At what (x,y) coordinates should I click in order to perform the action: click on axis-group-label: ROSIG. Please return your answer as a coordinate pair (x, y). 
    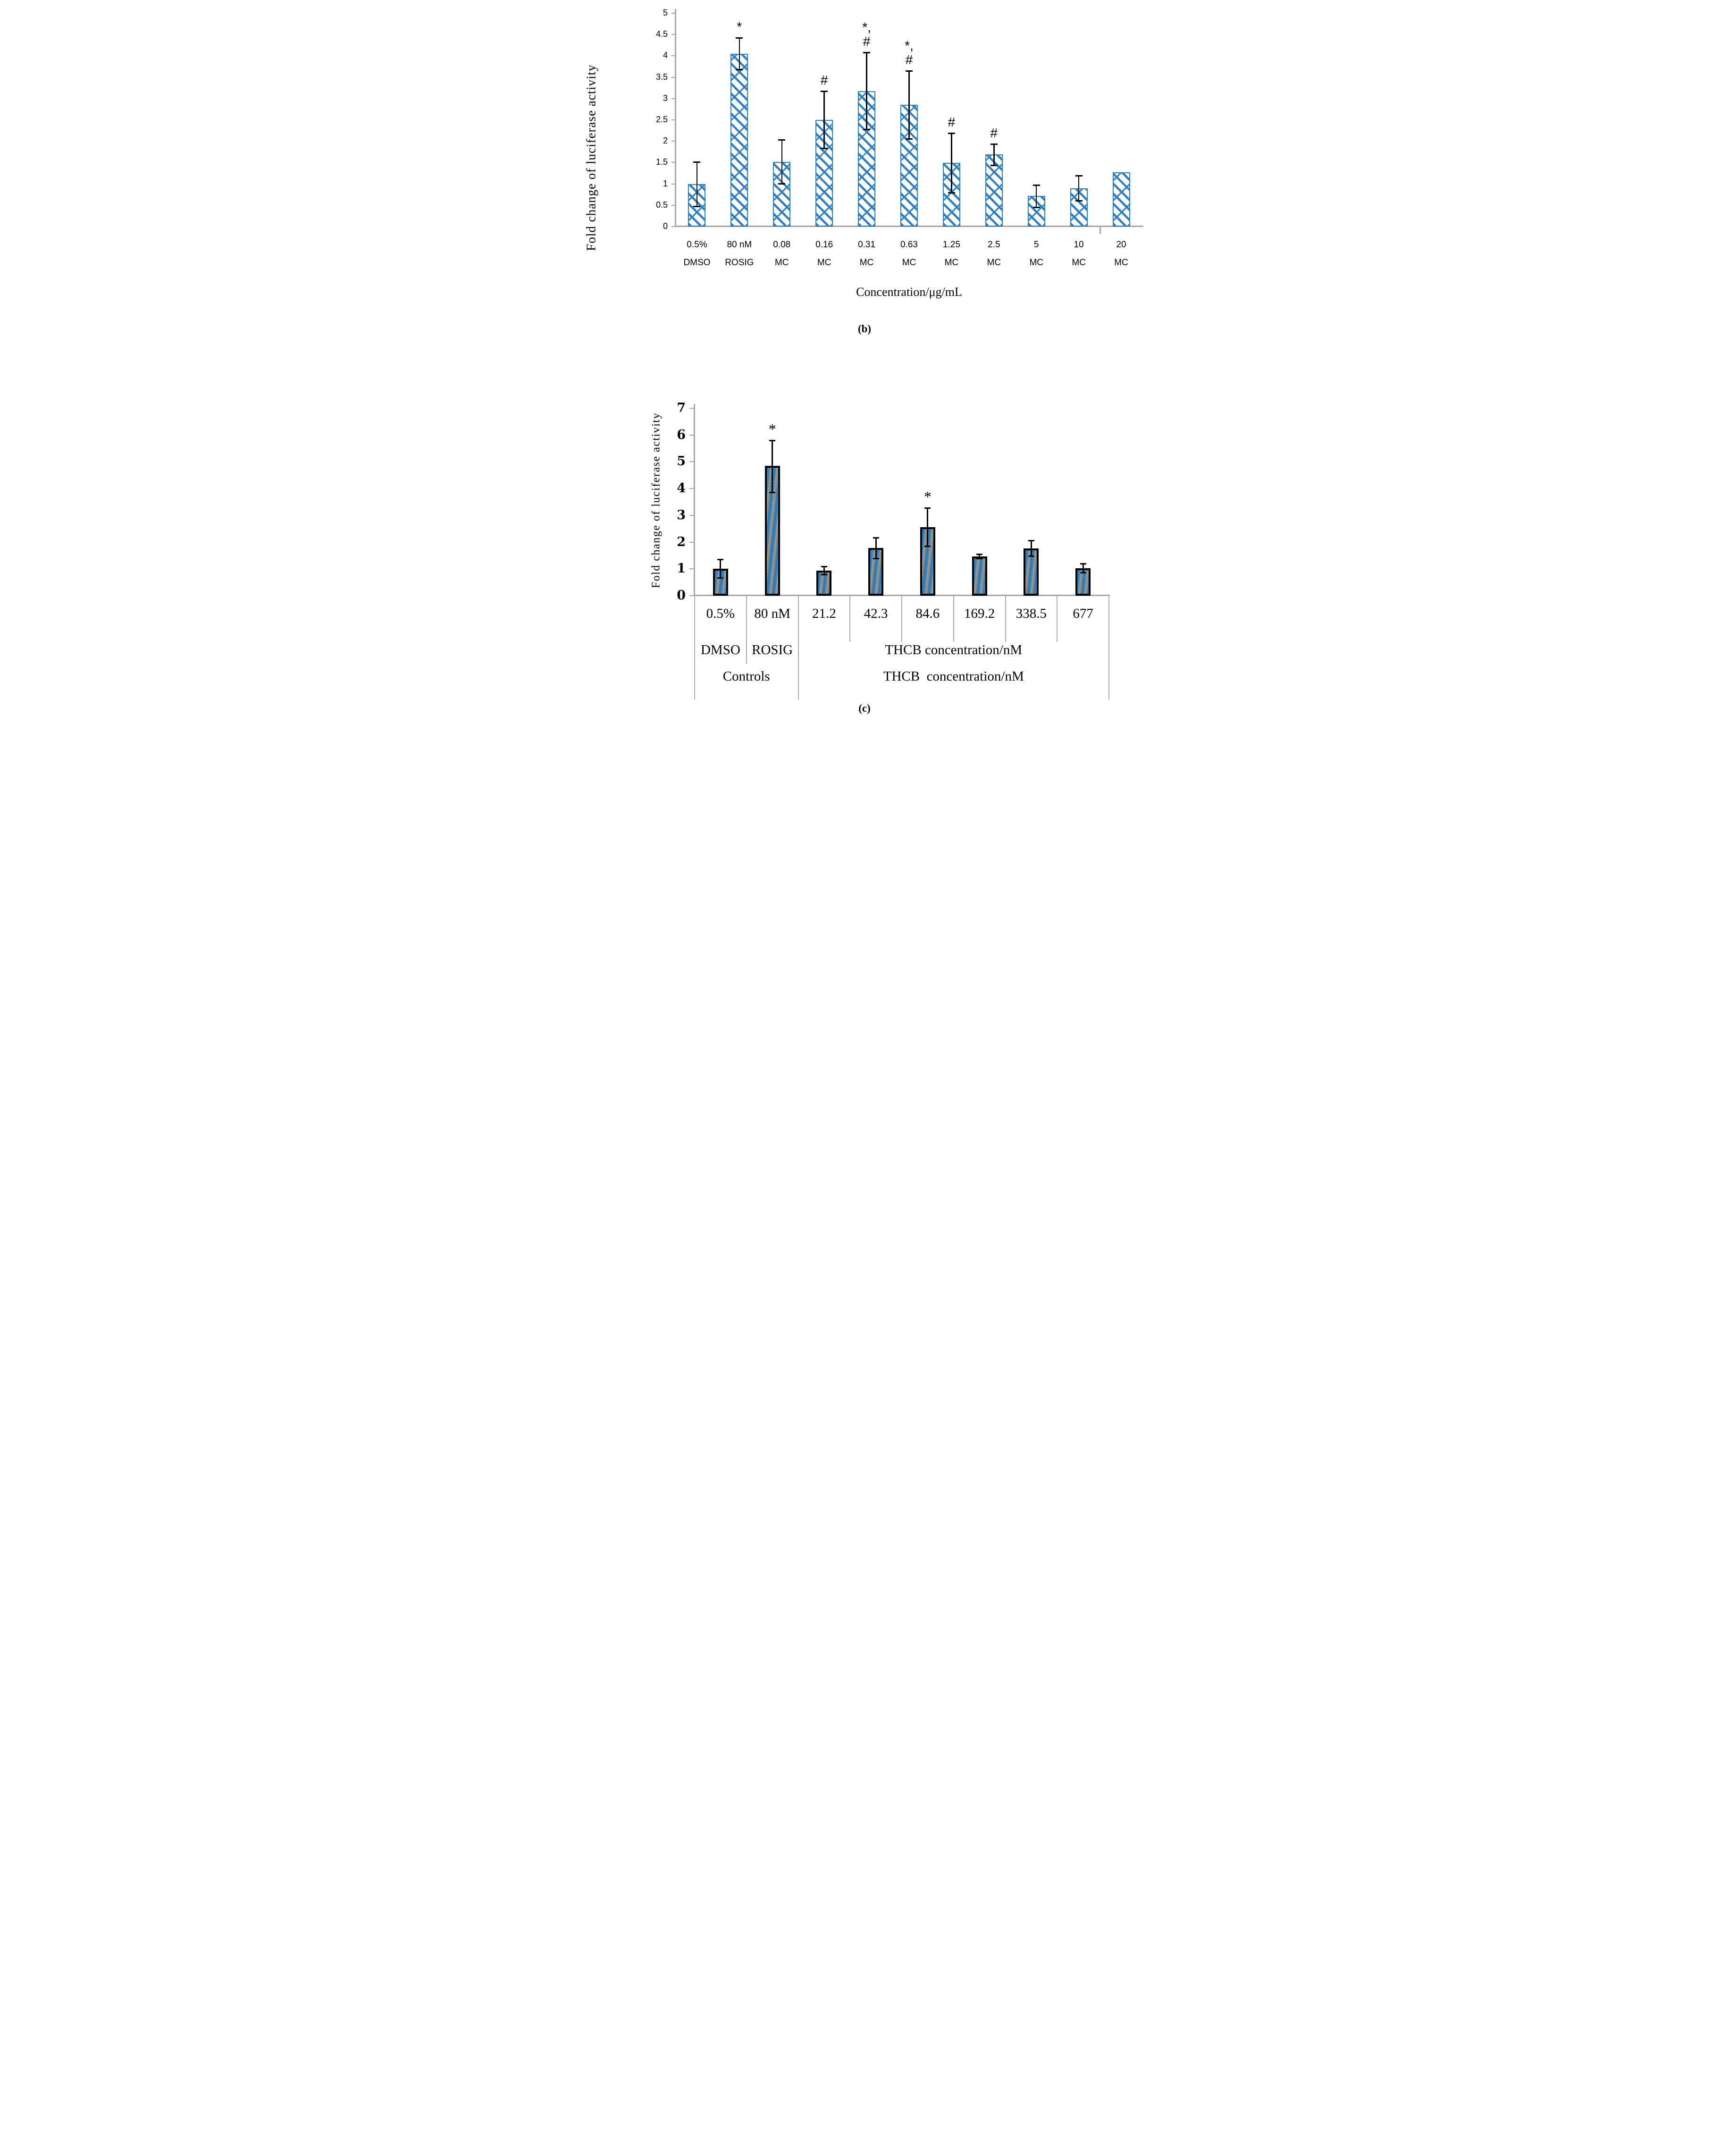
    Looking at the image, I should click on (772, 649).